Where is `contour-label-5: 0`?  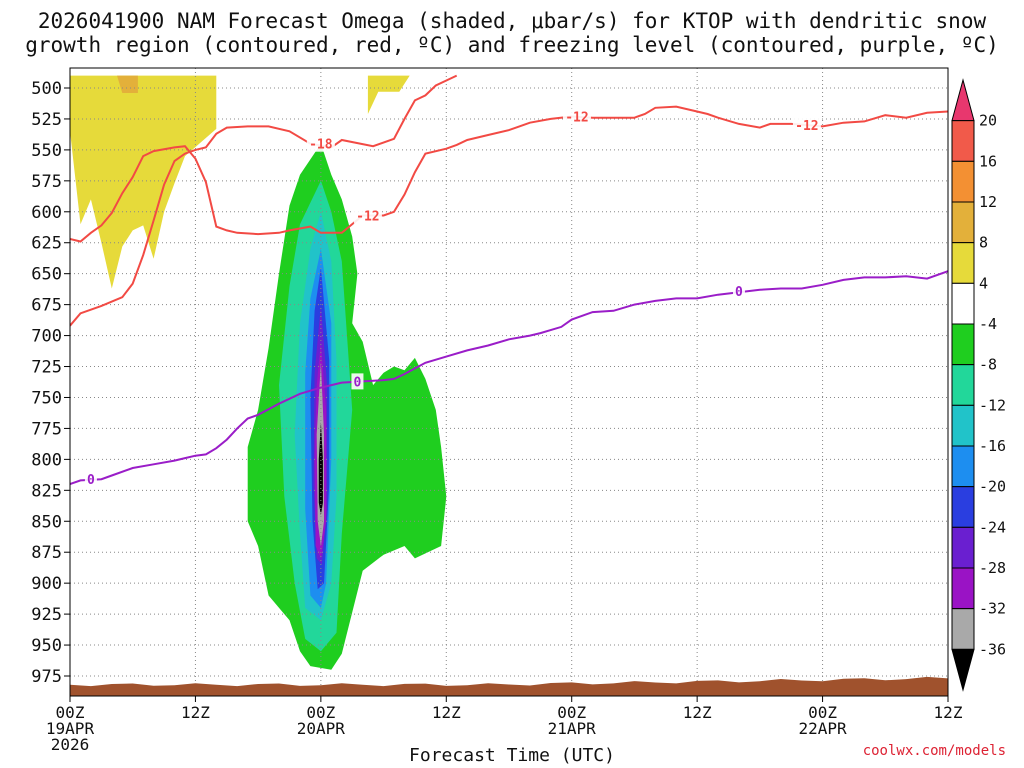
contour-label-5: 0 is located at coordinates (739, 292).